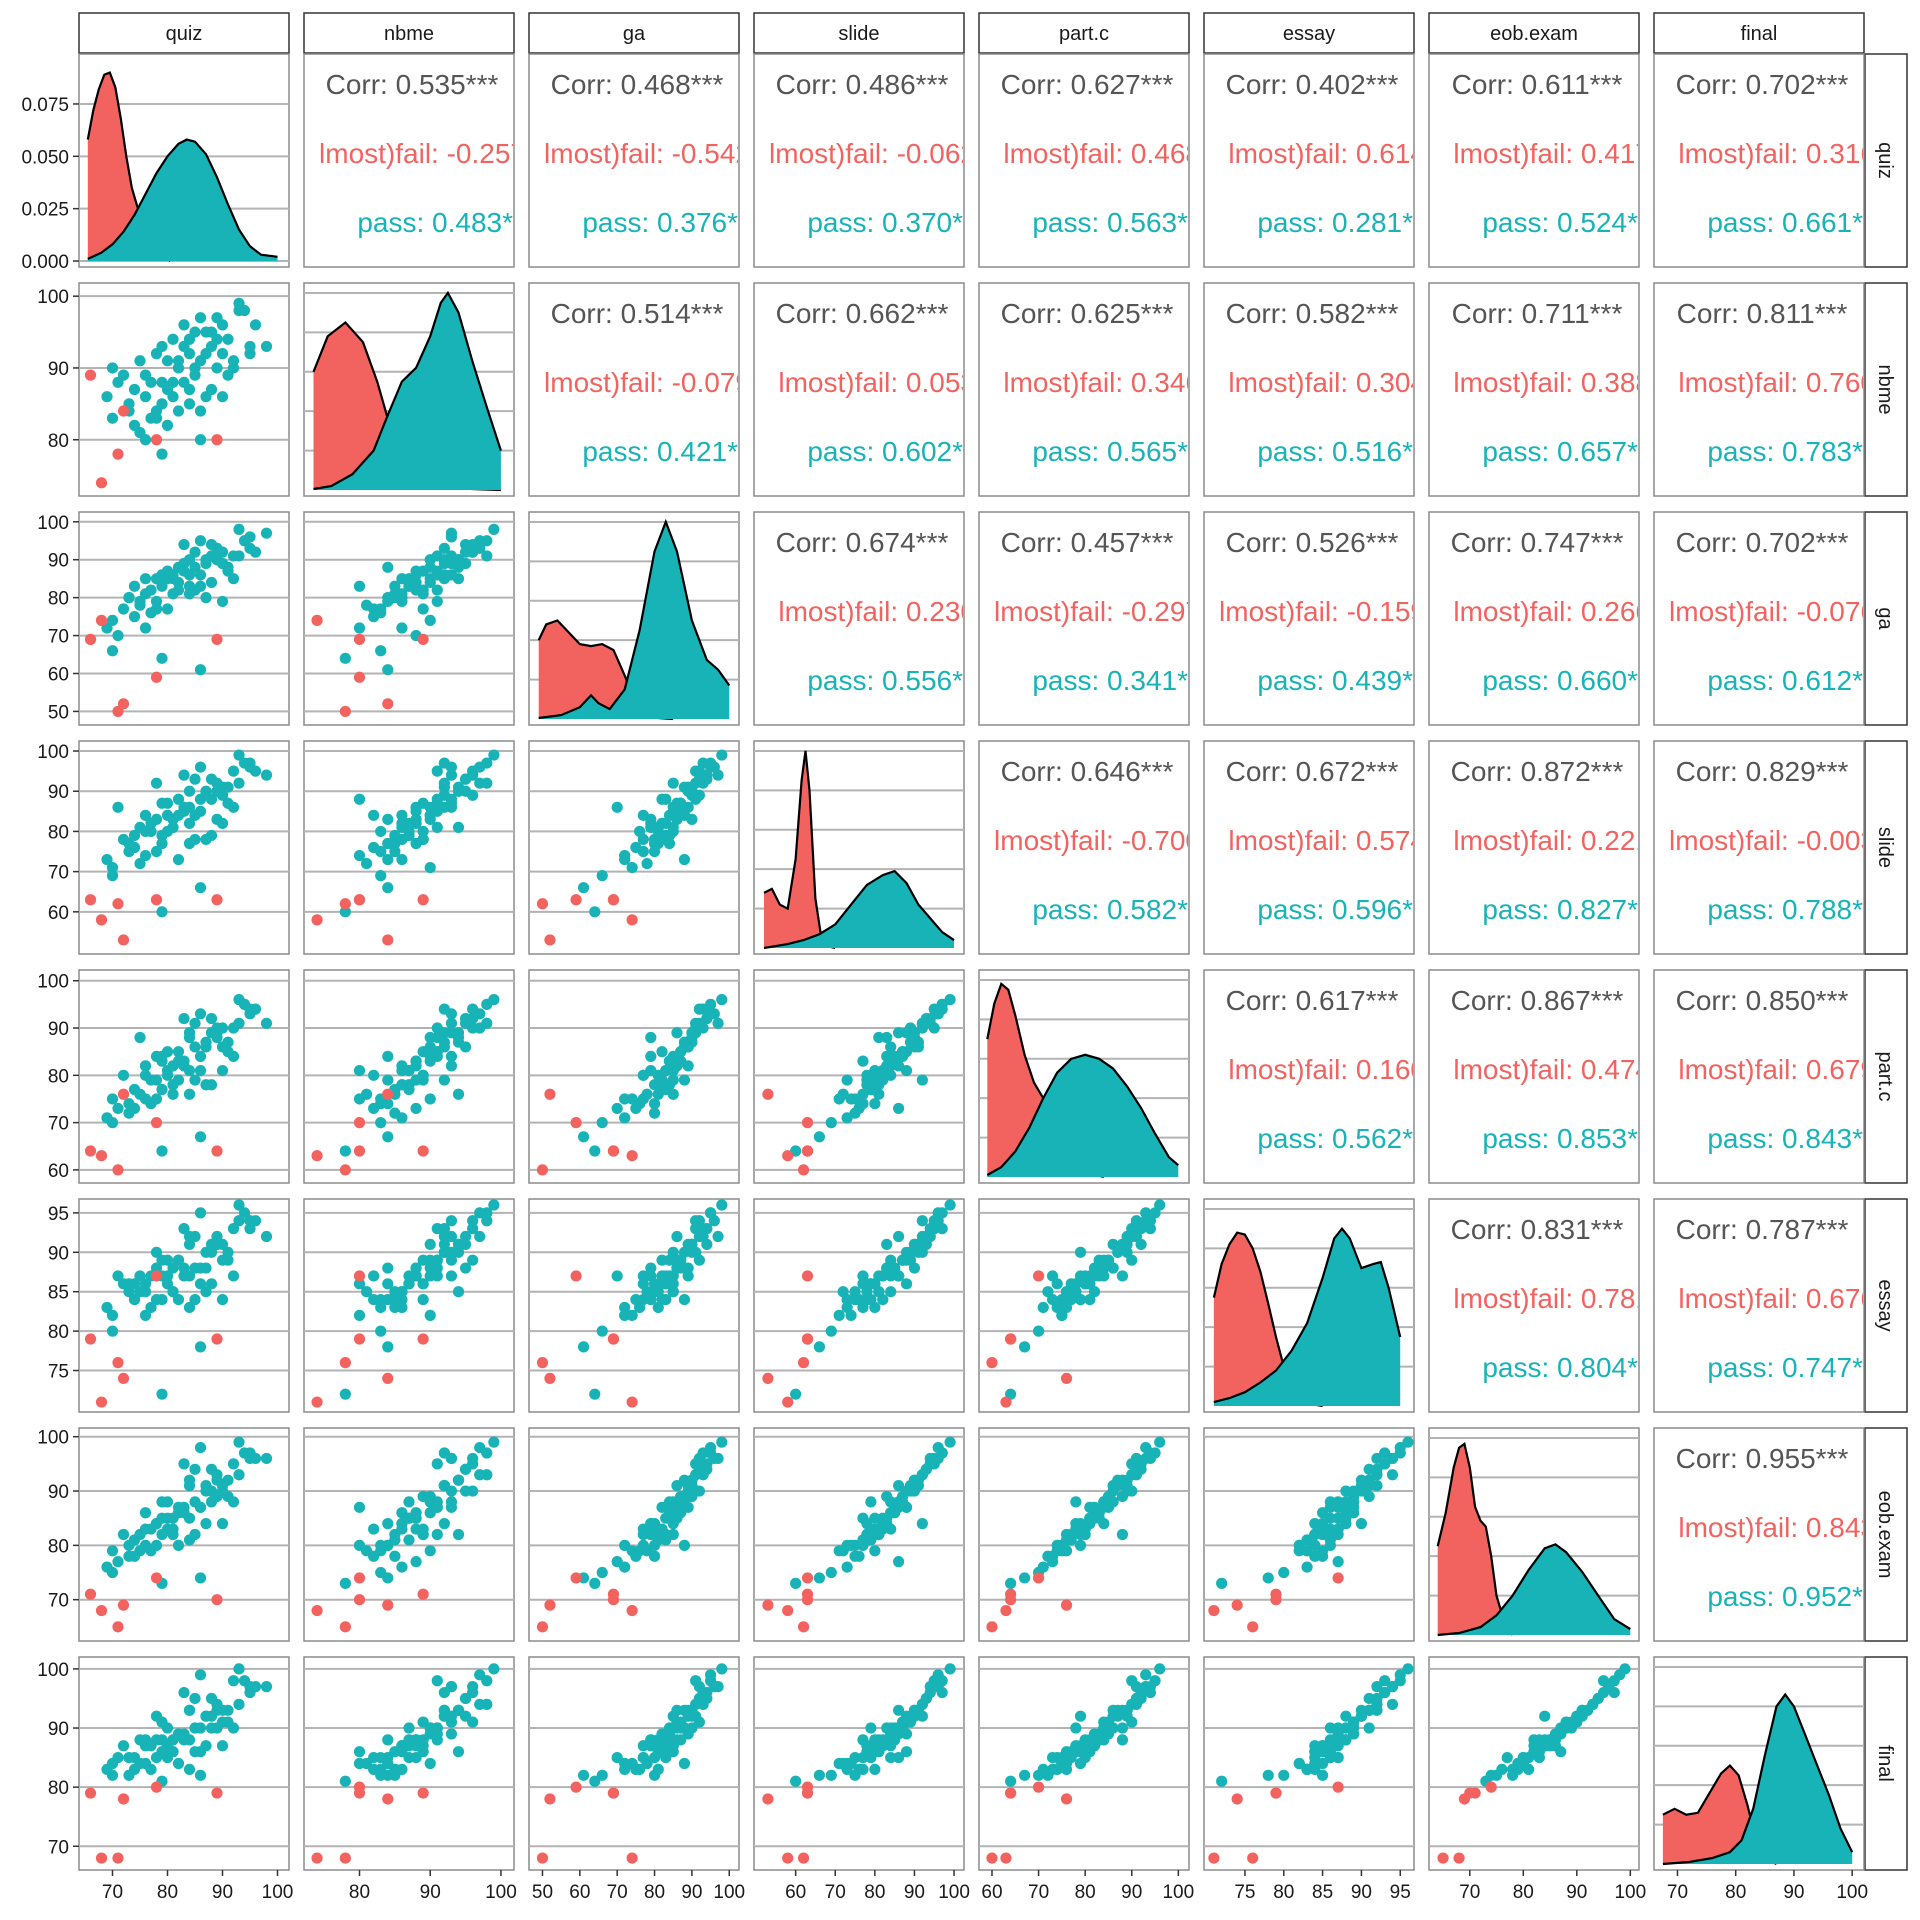 The image size is (1920, 1920). I want to click on x-tick-label: 70, so click(1038, 1892).